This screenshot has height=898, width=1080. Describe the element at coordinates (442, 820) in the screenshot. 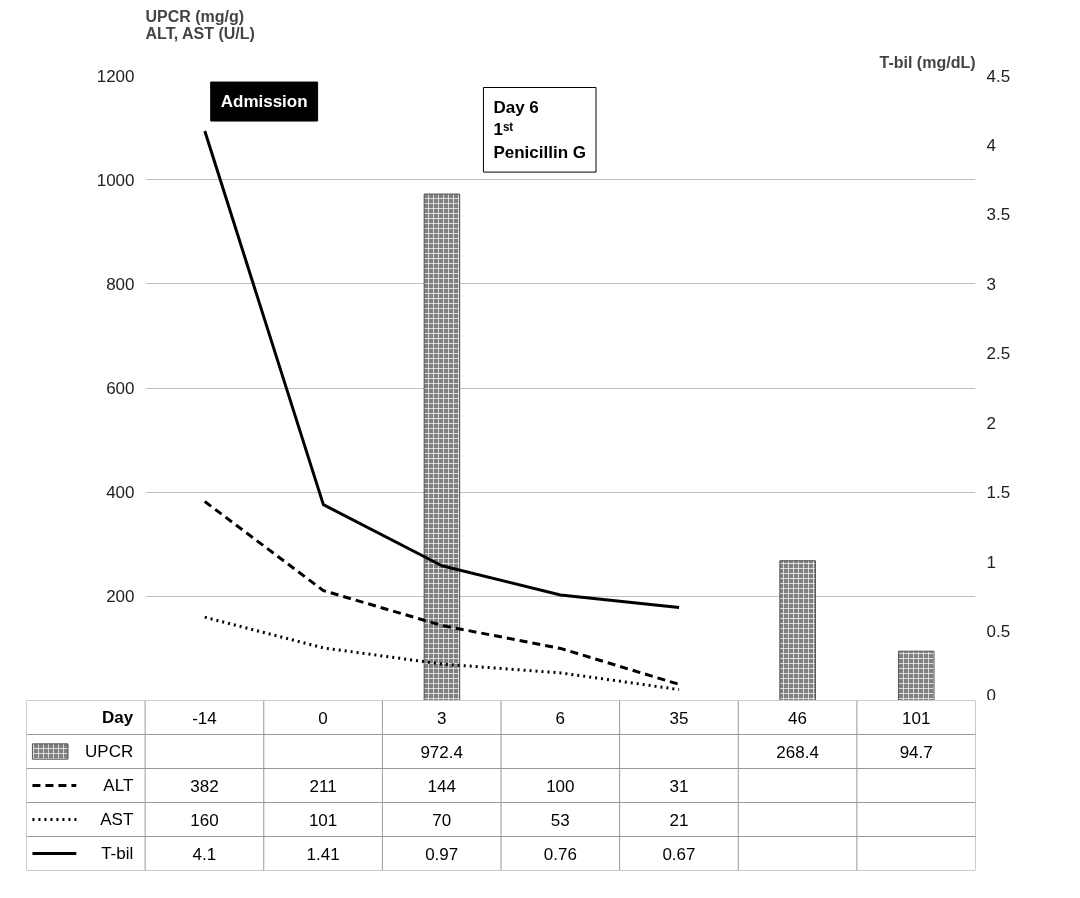

I see `data-label: 70` at that location.